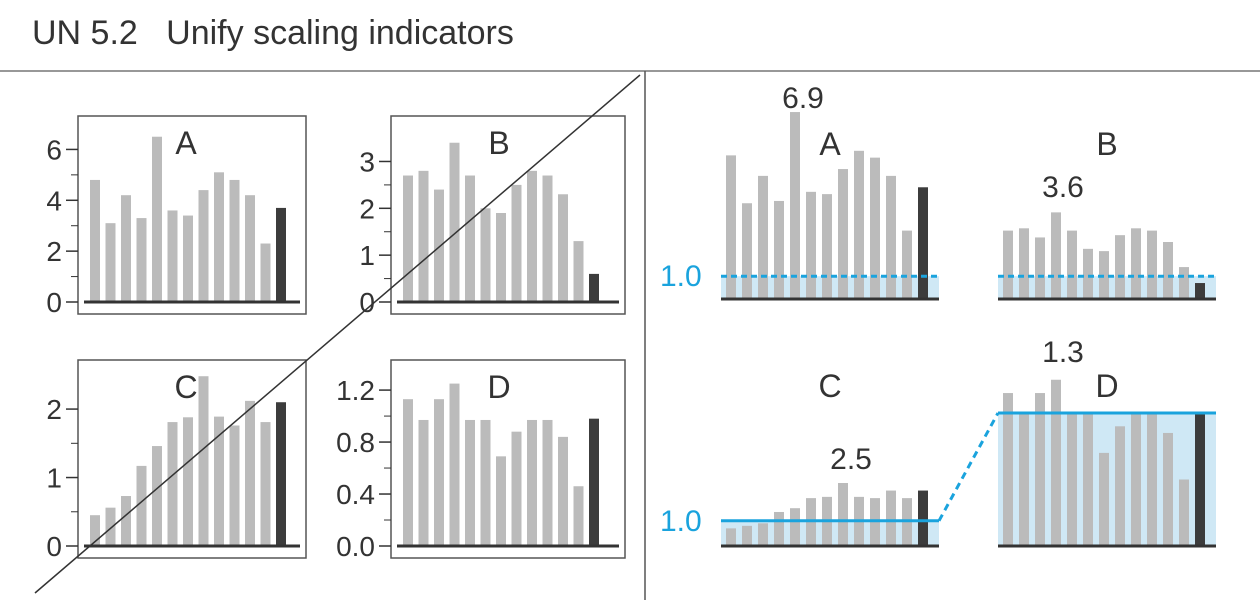  I want to click on left-panel-d: 0.0 0.4 0.8 1.2 D, so click(481, 460).